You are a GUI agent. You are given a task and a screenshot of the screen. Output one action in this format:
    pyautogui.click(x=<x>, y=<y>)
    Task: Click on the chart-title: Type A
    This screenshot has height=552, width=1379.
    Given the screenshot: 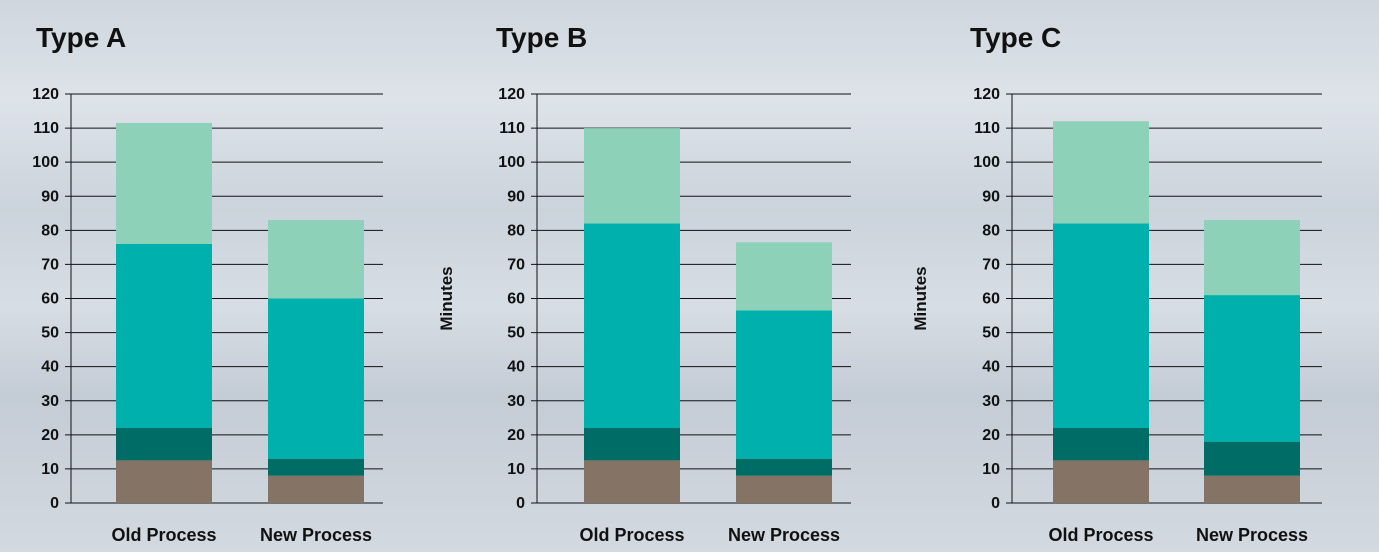 What is the action you would take?
    pyautogui.click(x=81, y=37)
    